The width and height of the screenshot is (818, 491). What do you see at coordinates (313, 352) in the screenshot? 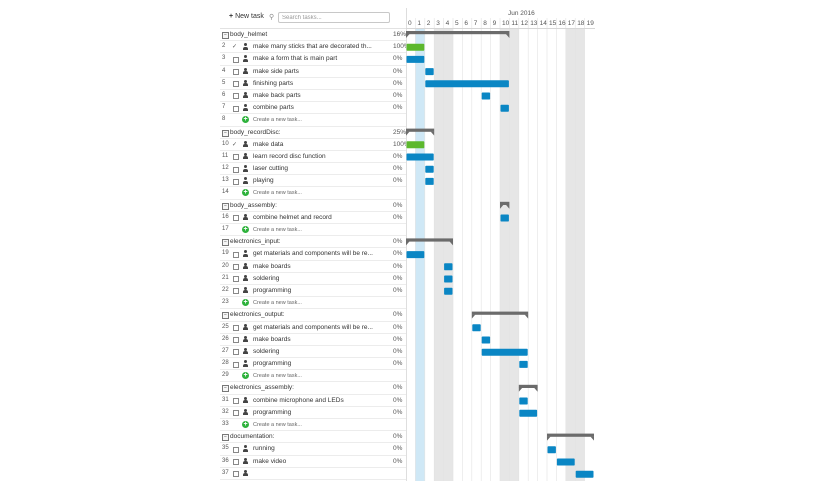
I see `task-row: 27 soldering 0%` at bounding box center [313, 352].